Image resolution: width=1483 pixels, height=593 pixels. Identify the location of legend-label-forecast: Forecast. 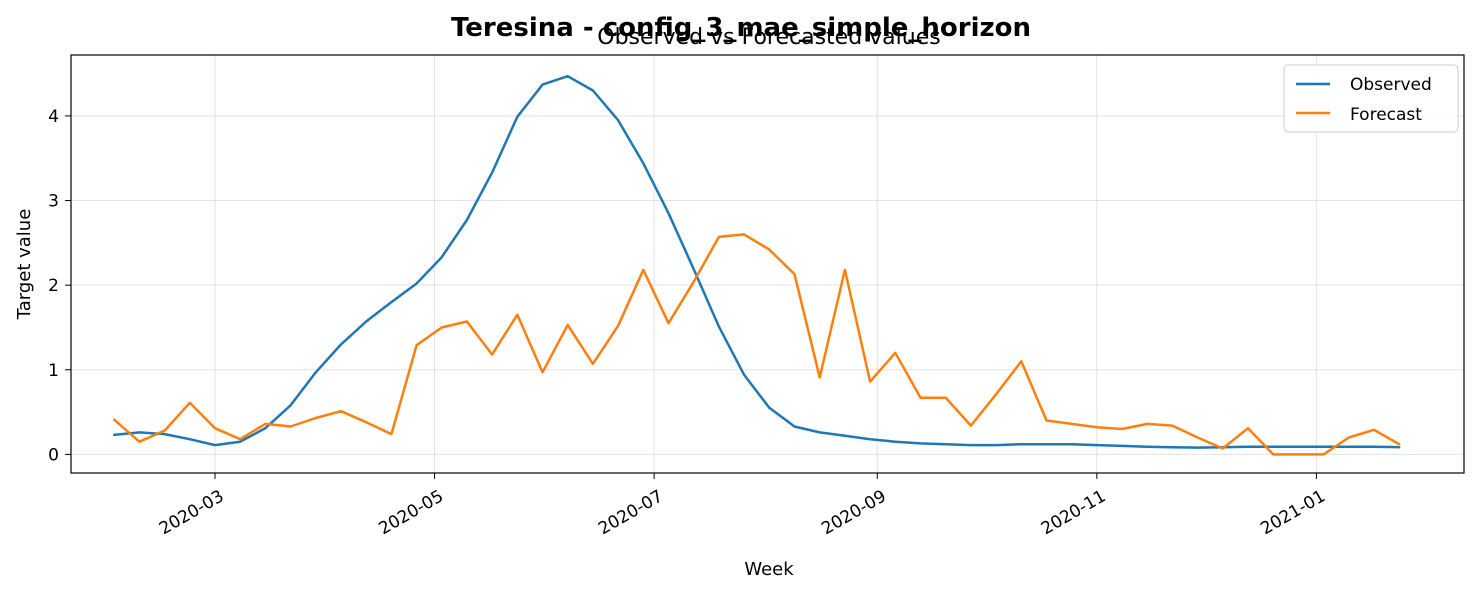
(1386, 115).